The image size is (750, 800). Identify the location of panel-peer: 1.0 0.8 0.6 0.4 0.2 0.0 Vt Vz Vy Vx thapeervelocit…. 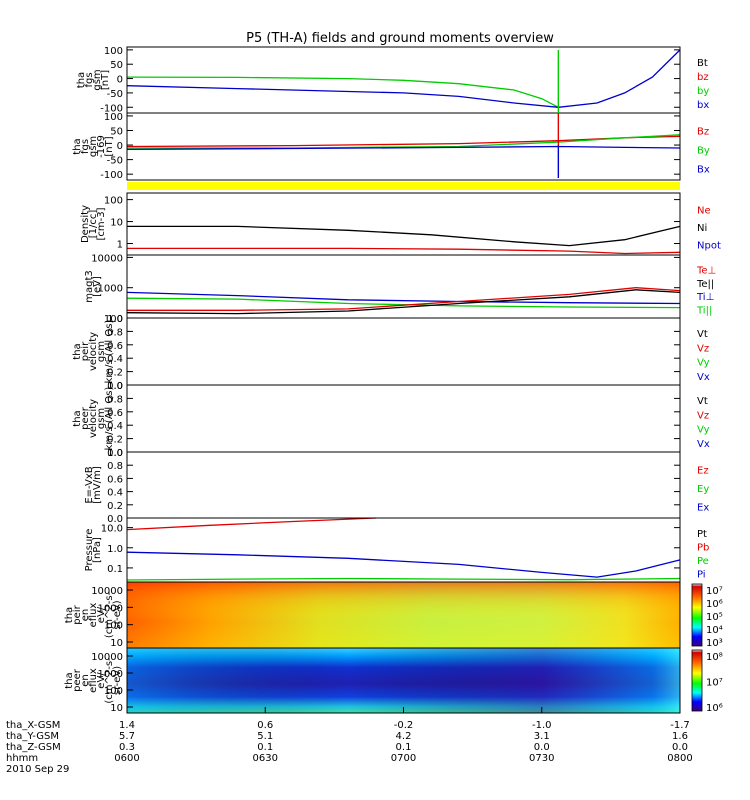
(391, 420).